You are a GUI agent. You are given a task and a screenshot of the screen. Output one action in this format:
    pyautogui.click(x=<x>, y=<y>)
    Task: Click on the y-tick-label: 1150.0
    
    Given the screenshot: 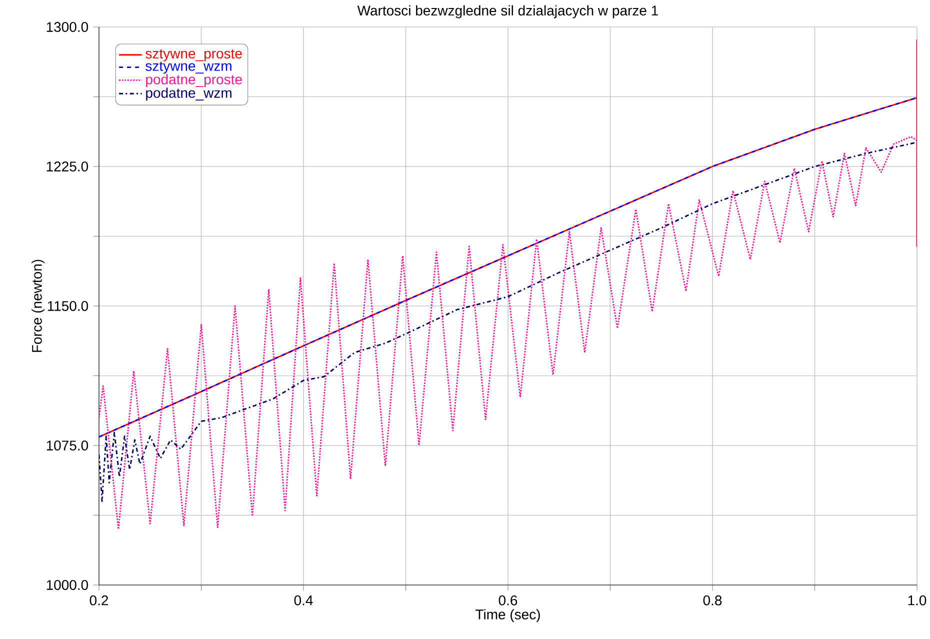 What is the action you would take?
    pyautogui.click(x=68, y=306)
    